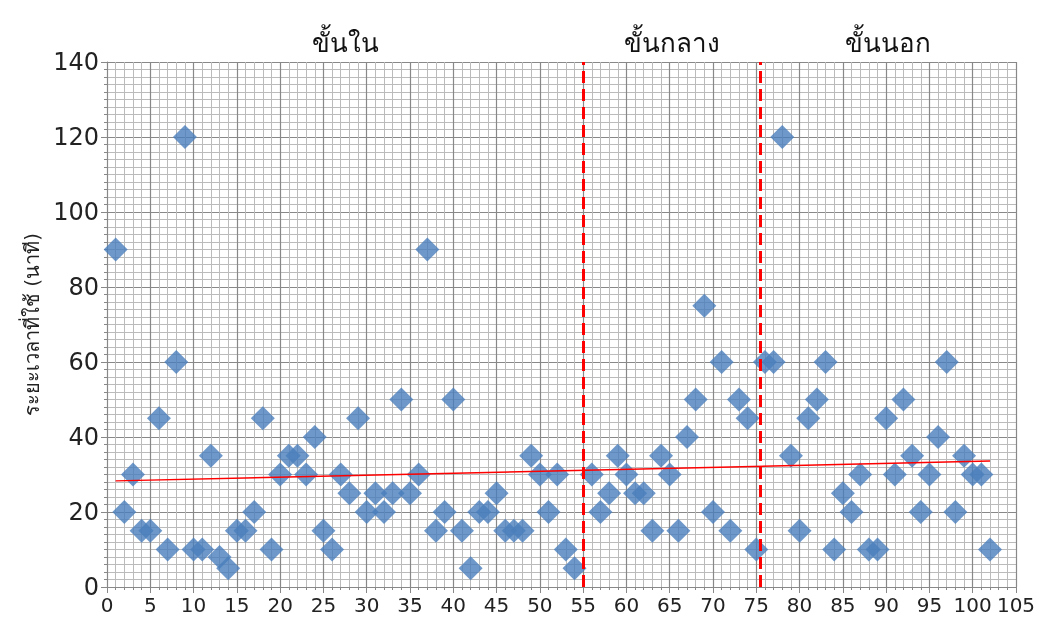  What do you see at coordinates (76, 137) in the screenshot?
I see `y-tick-label: 120` at bounding box center [76, 137].